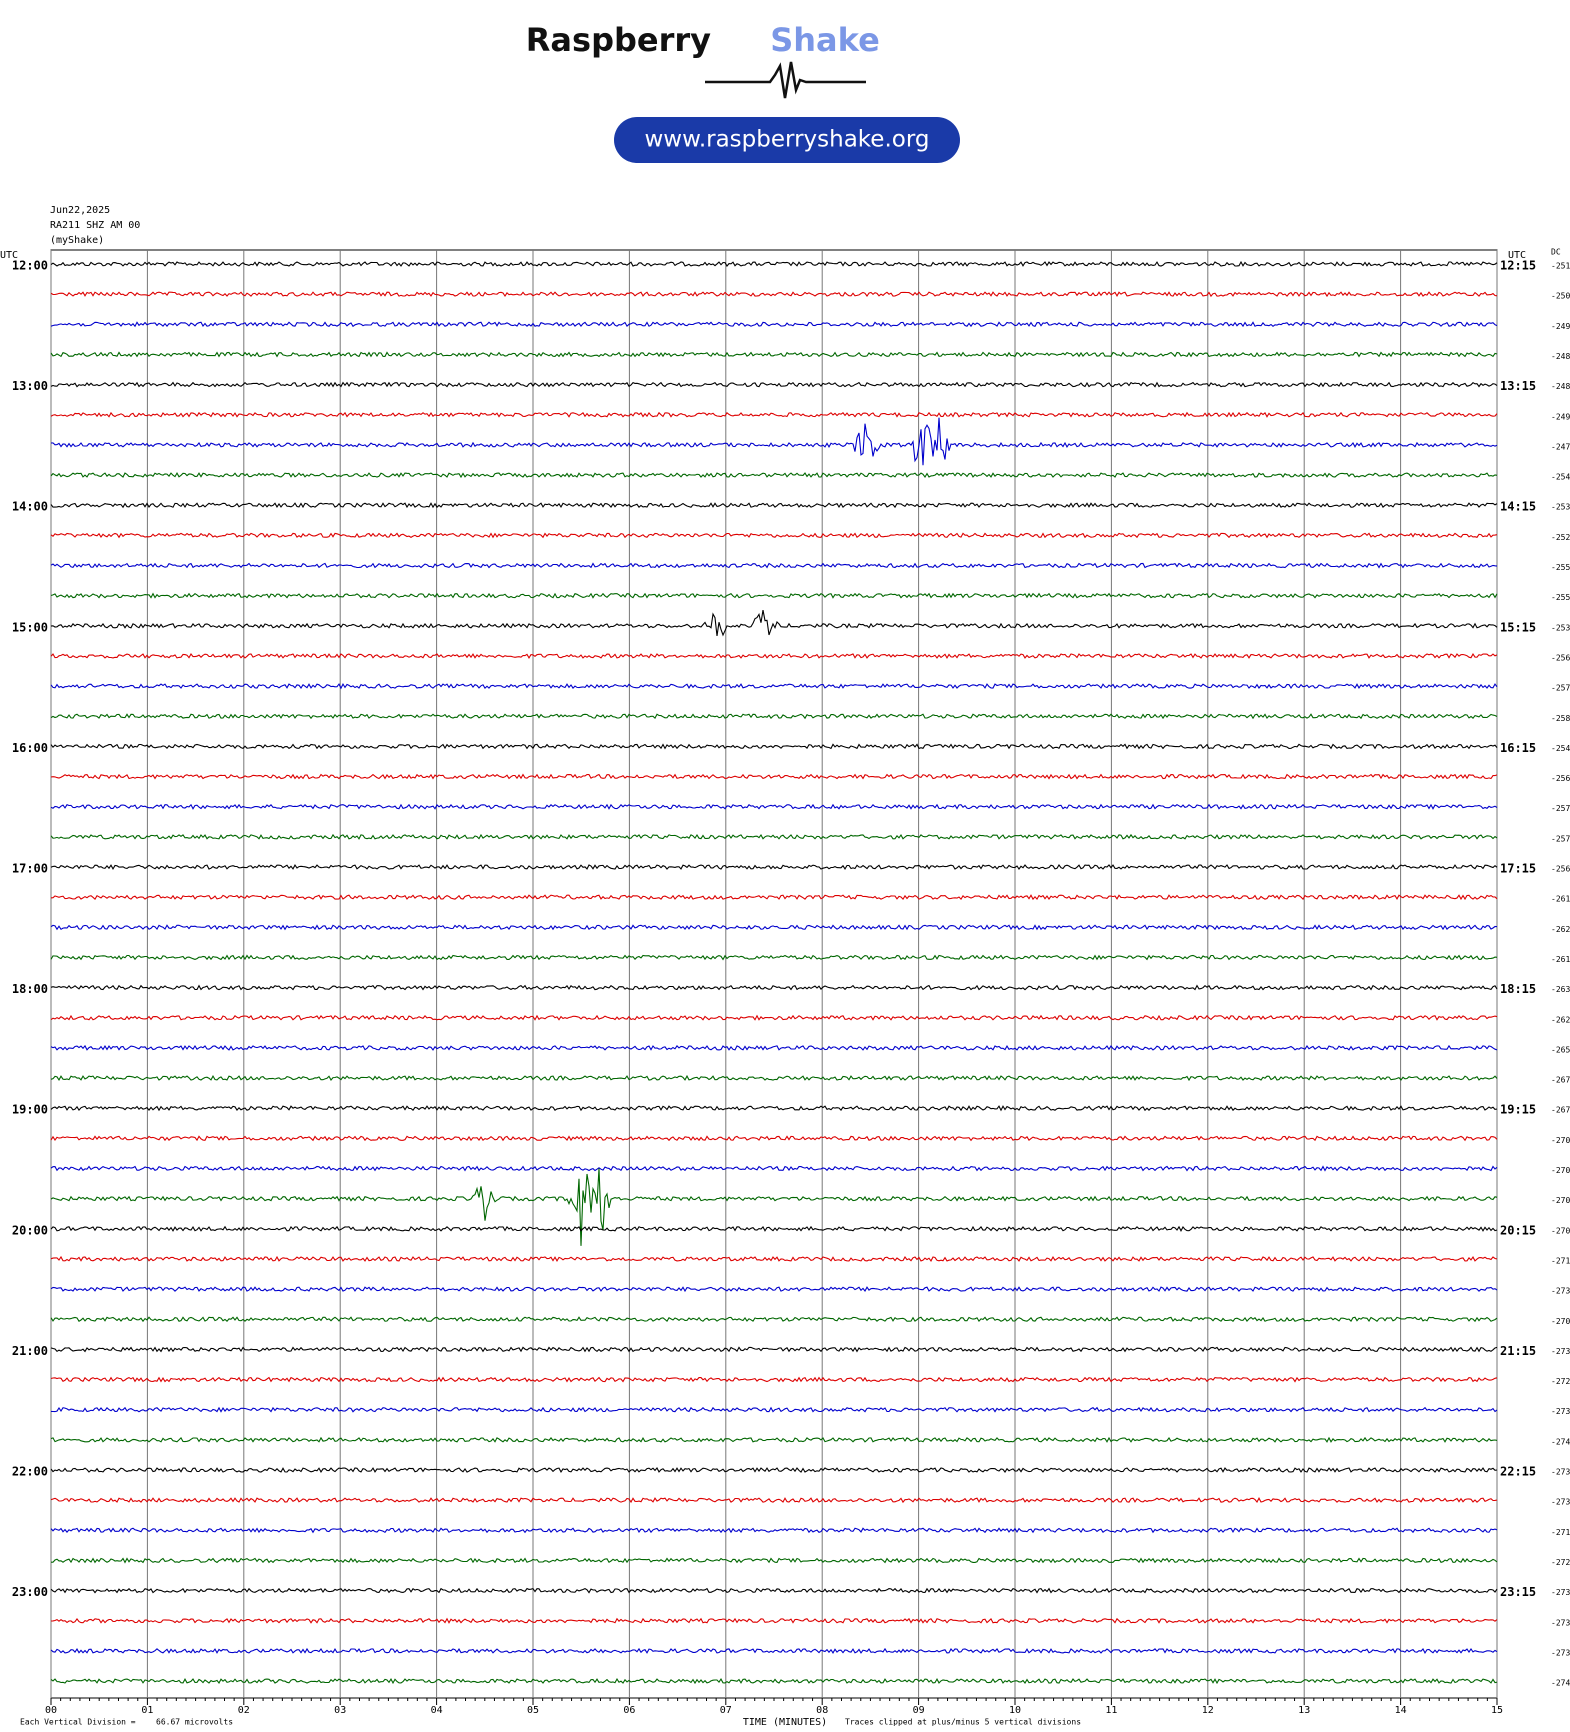 The image size is (1570, 1732). Describe the element at coordinates (30, 266) in the screenshot. I see `left-time: 12:00` at that location.